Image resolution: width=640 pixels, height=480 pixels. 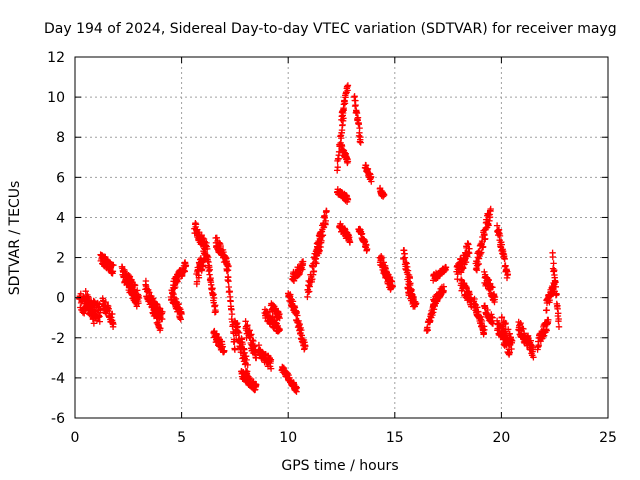 What do you see at coordinates (60, 299) in the screenshot?
I see `y-tick-label: 0` at bounding box center [60, 299].